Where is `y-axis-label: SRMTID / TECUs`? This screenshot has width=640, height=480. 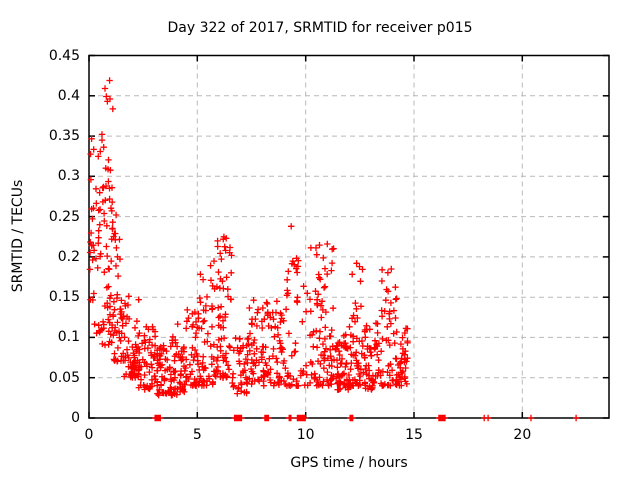
y-axis-label: SRMTID / TECUs is located at coordinates (18, 236).